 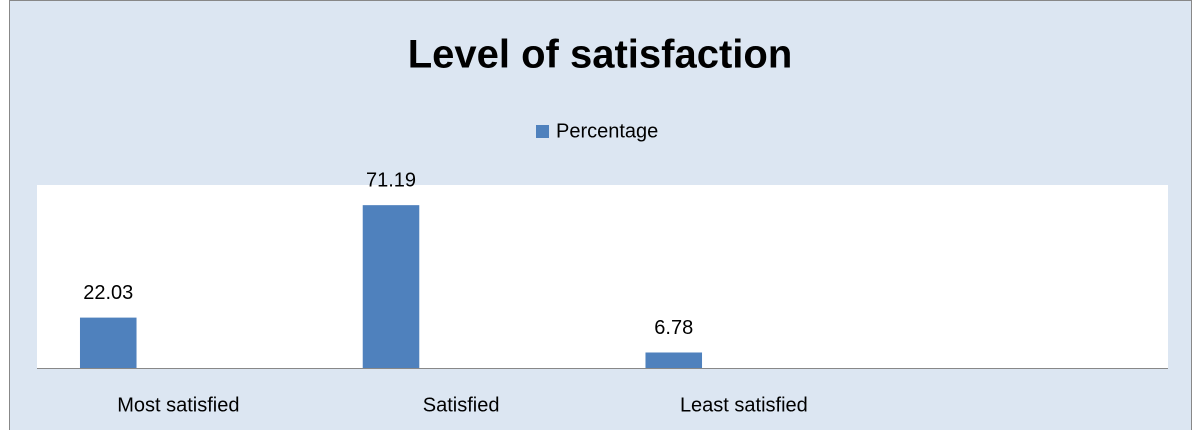 I want to click on x-tick-label: Most satisfied, so click(x=178, y=405).